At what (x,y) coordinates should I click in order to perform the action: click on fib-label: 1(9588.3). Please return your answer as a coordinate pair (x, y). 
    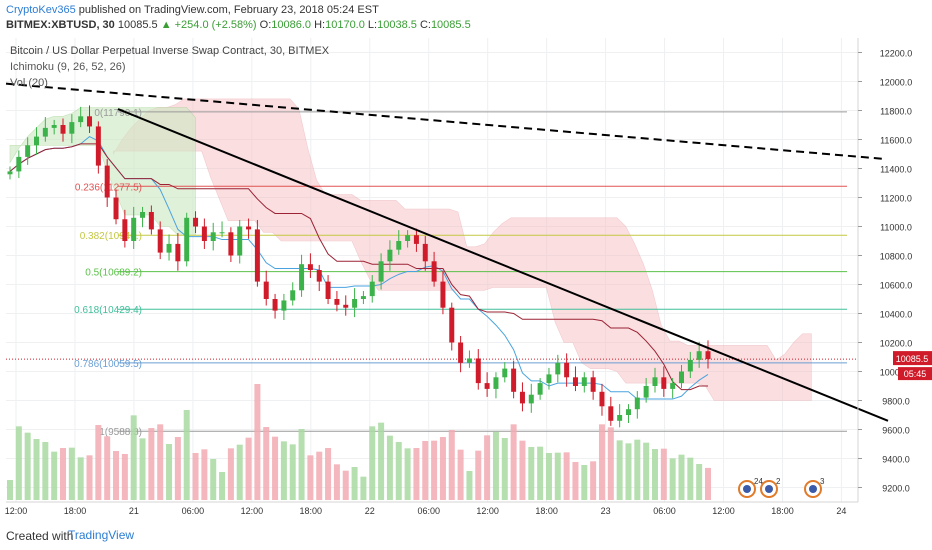
    Looking at the image, I should click on (120, 432).